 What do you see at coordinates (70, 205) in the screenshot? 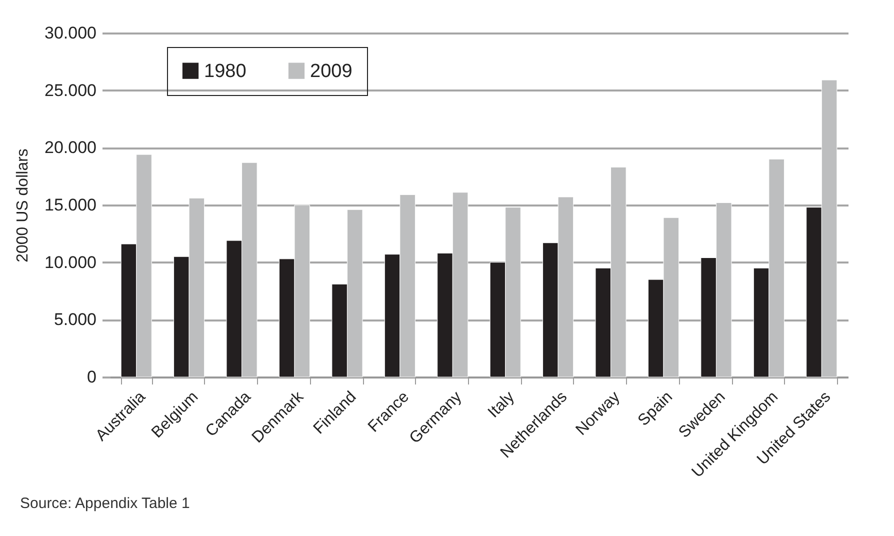
I see `y-tick-label: 15.000` at bounding box center [70, 205].